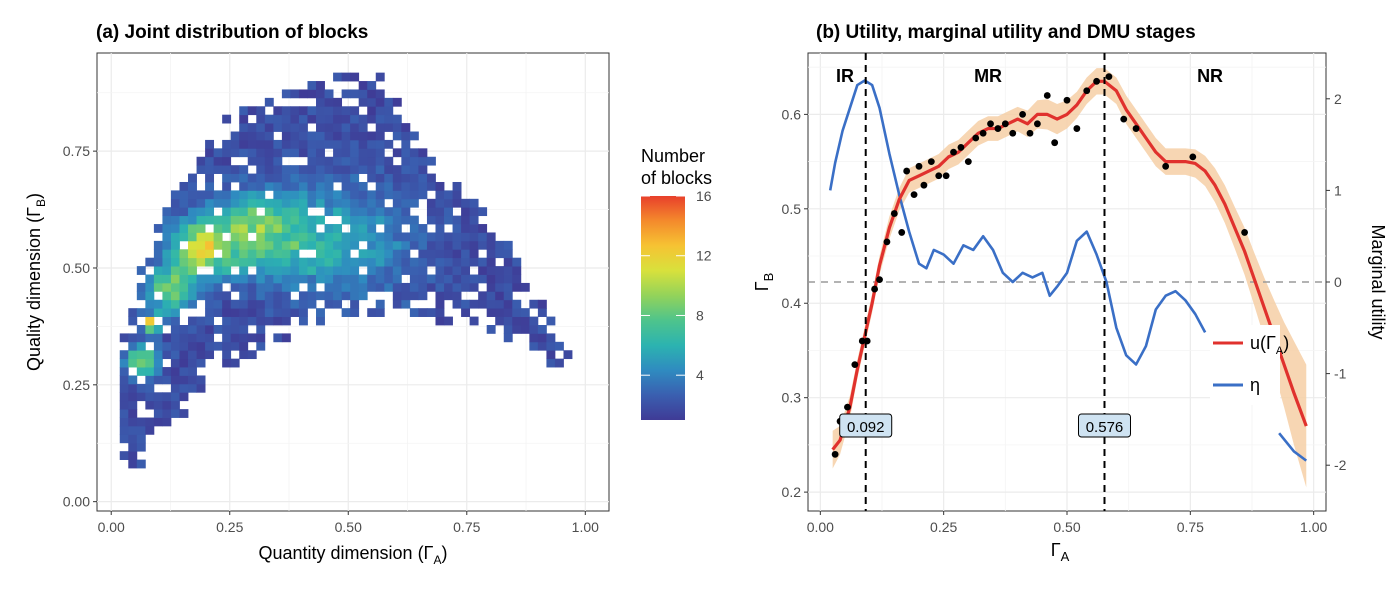  Describe the element at coordinates (673, 156) in the screenshot. I see `colorbar-title-line-1: Number` at that location.